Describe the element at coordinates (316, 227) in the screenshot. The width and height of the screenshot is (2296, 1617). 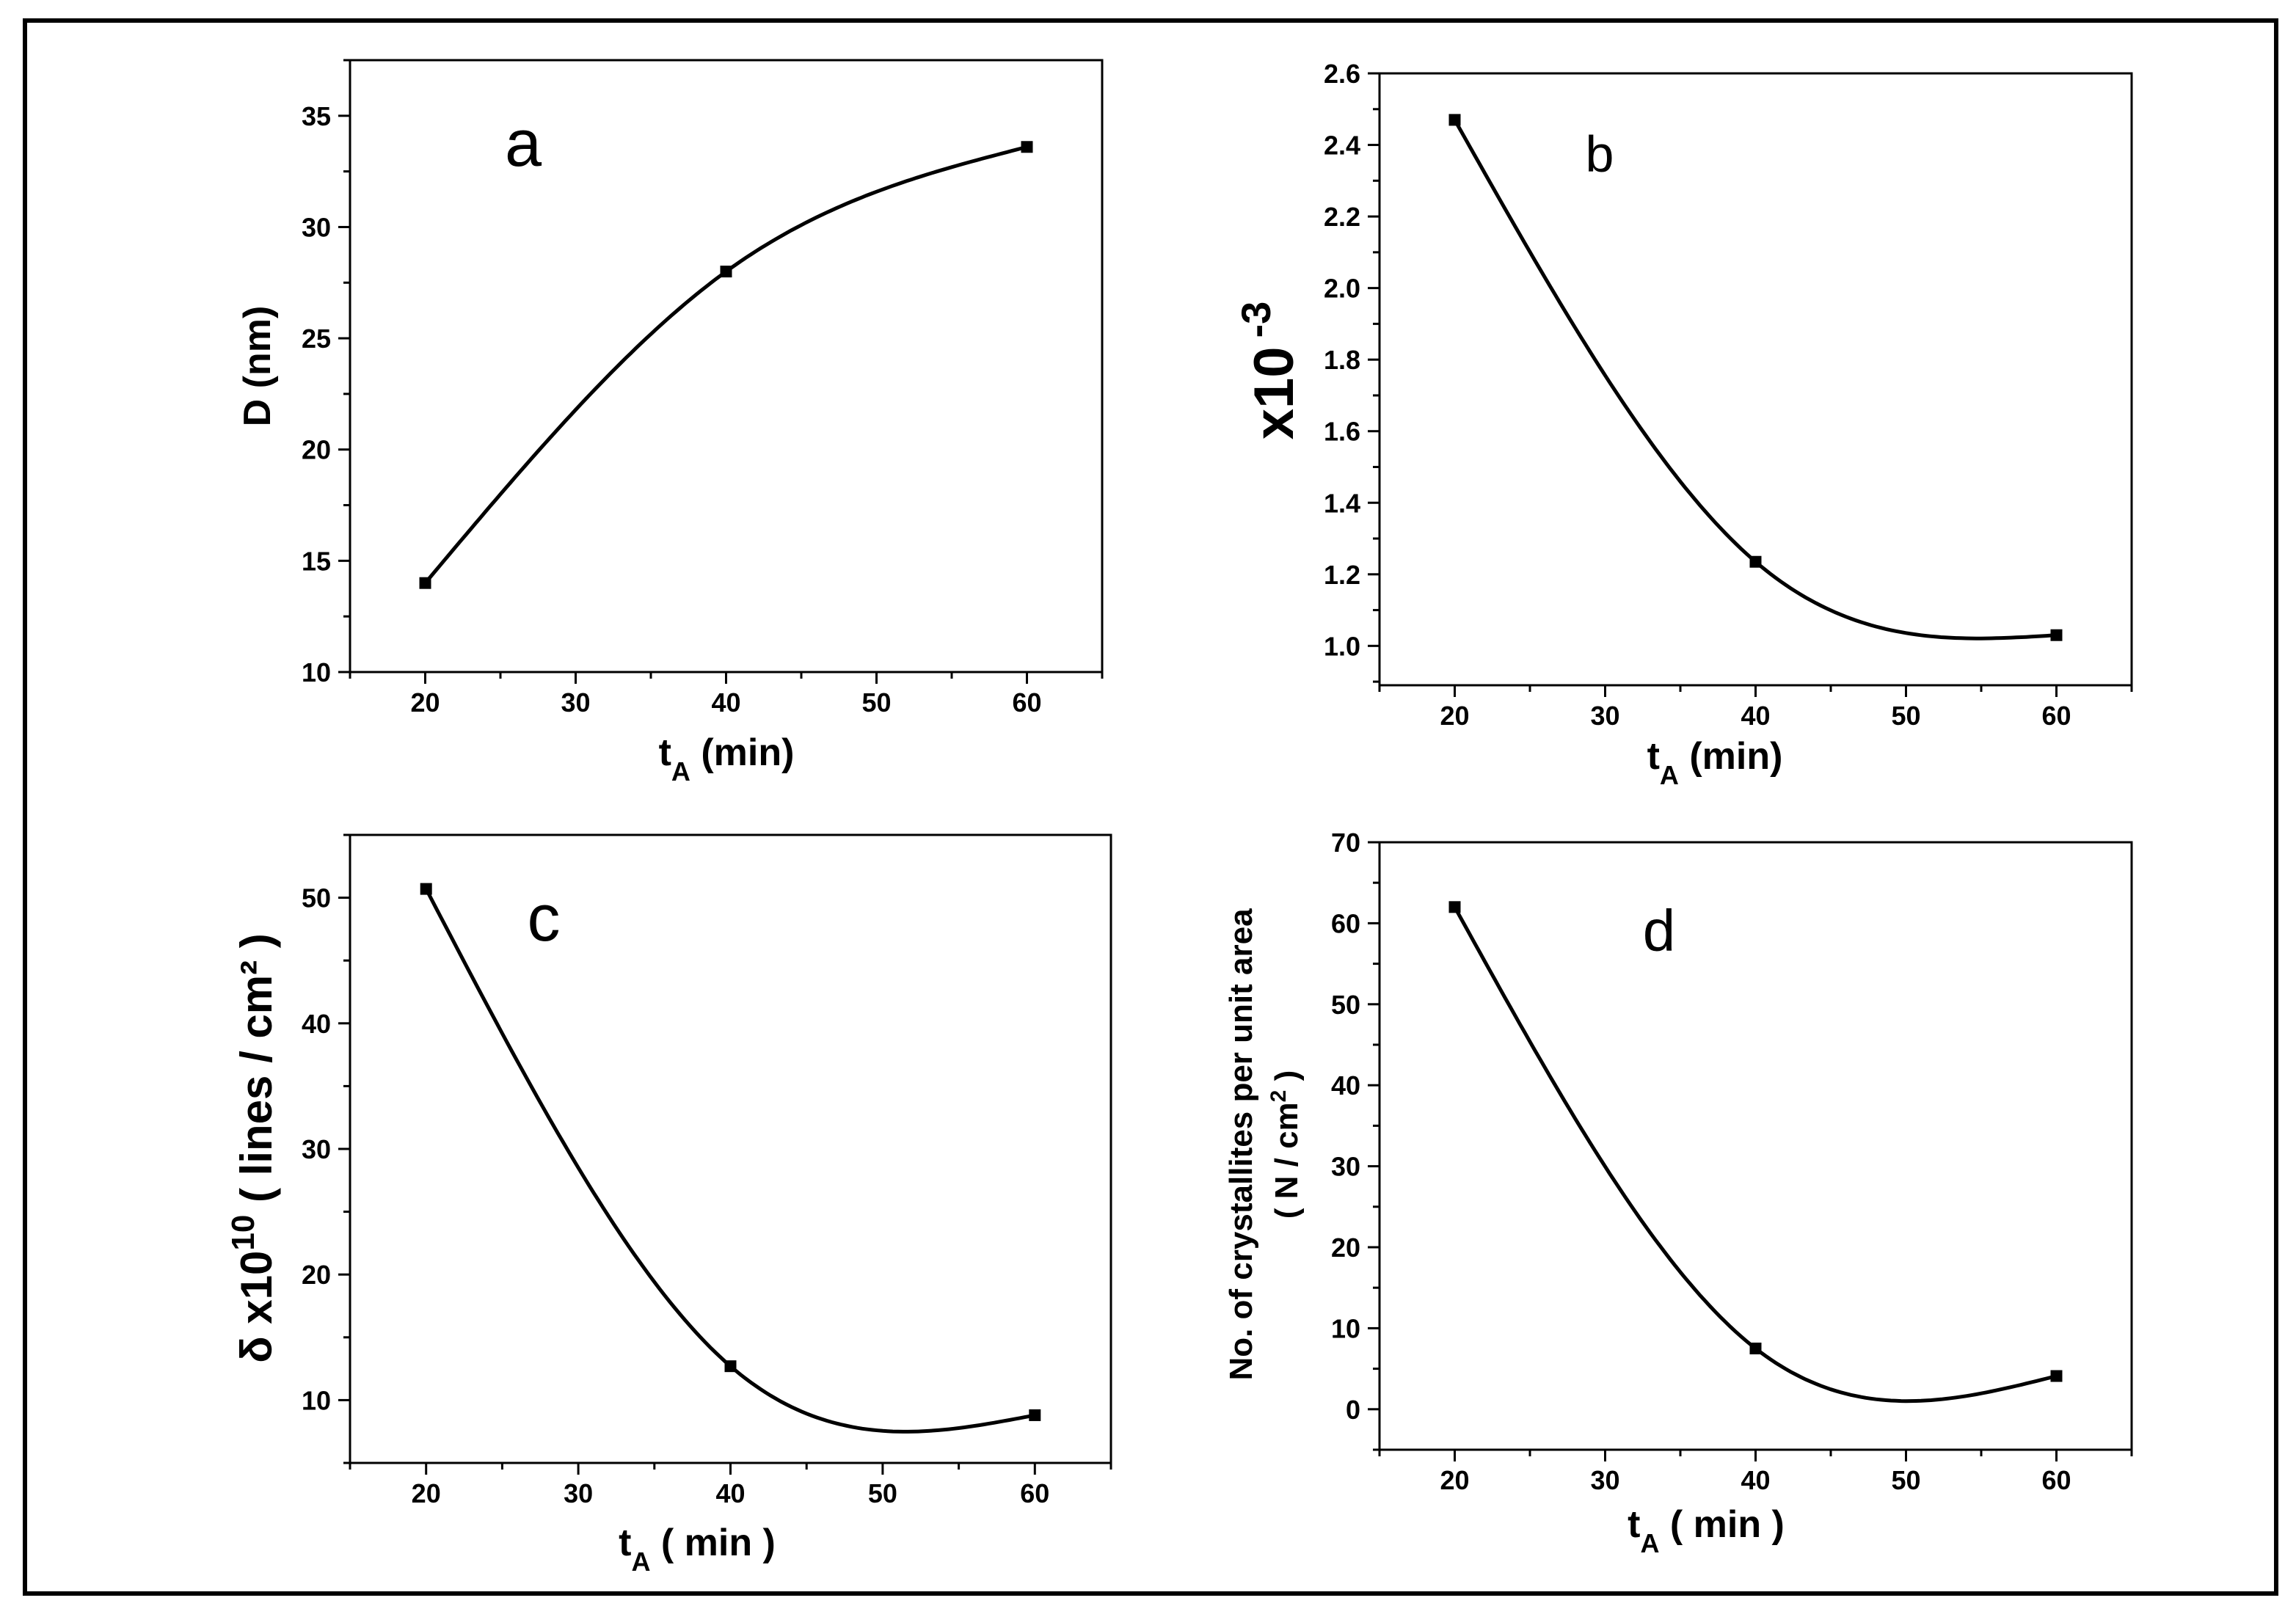
I see `y-tick-label-a: 30` at that location.